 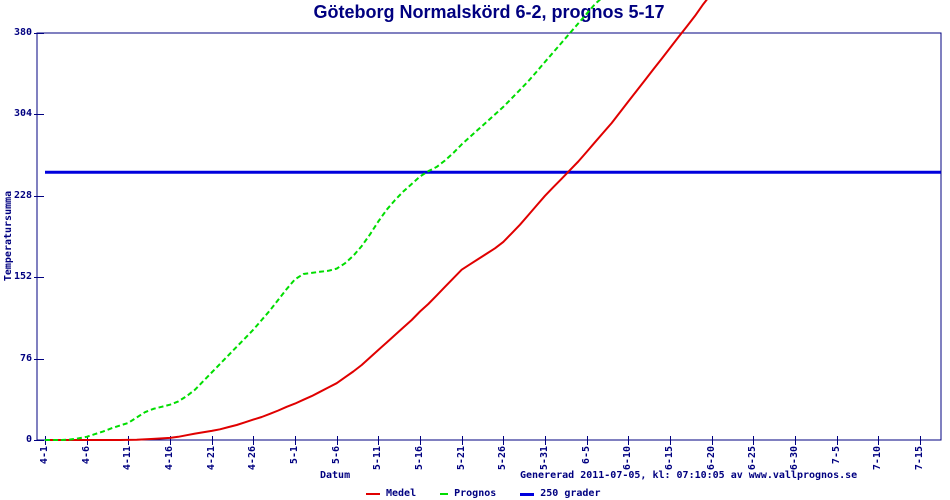 What do you see at coordinates (22, 32) in the screenshot?
I see `y-tick-label: 380` at bounding box center [22, 32].